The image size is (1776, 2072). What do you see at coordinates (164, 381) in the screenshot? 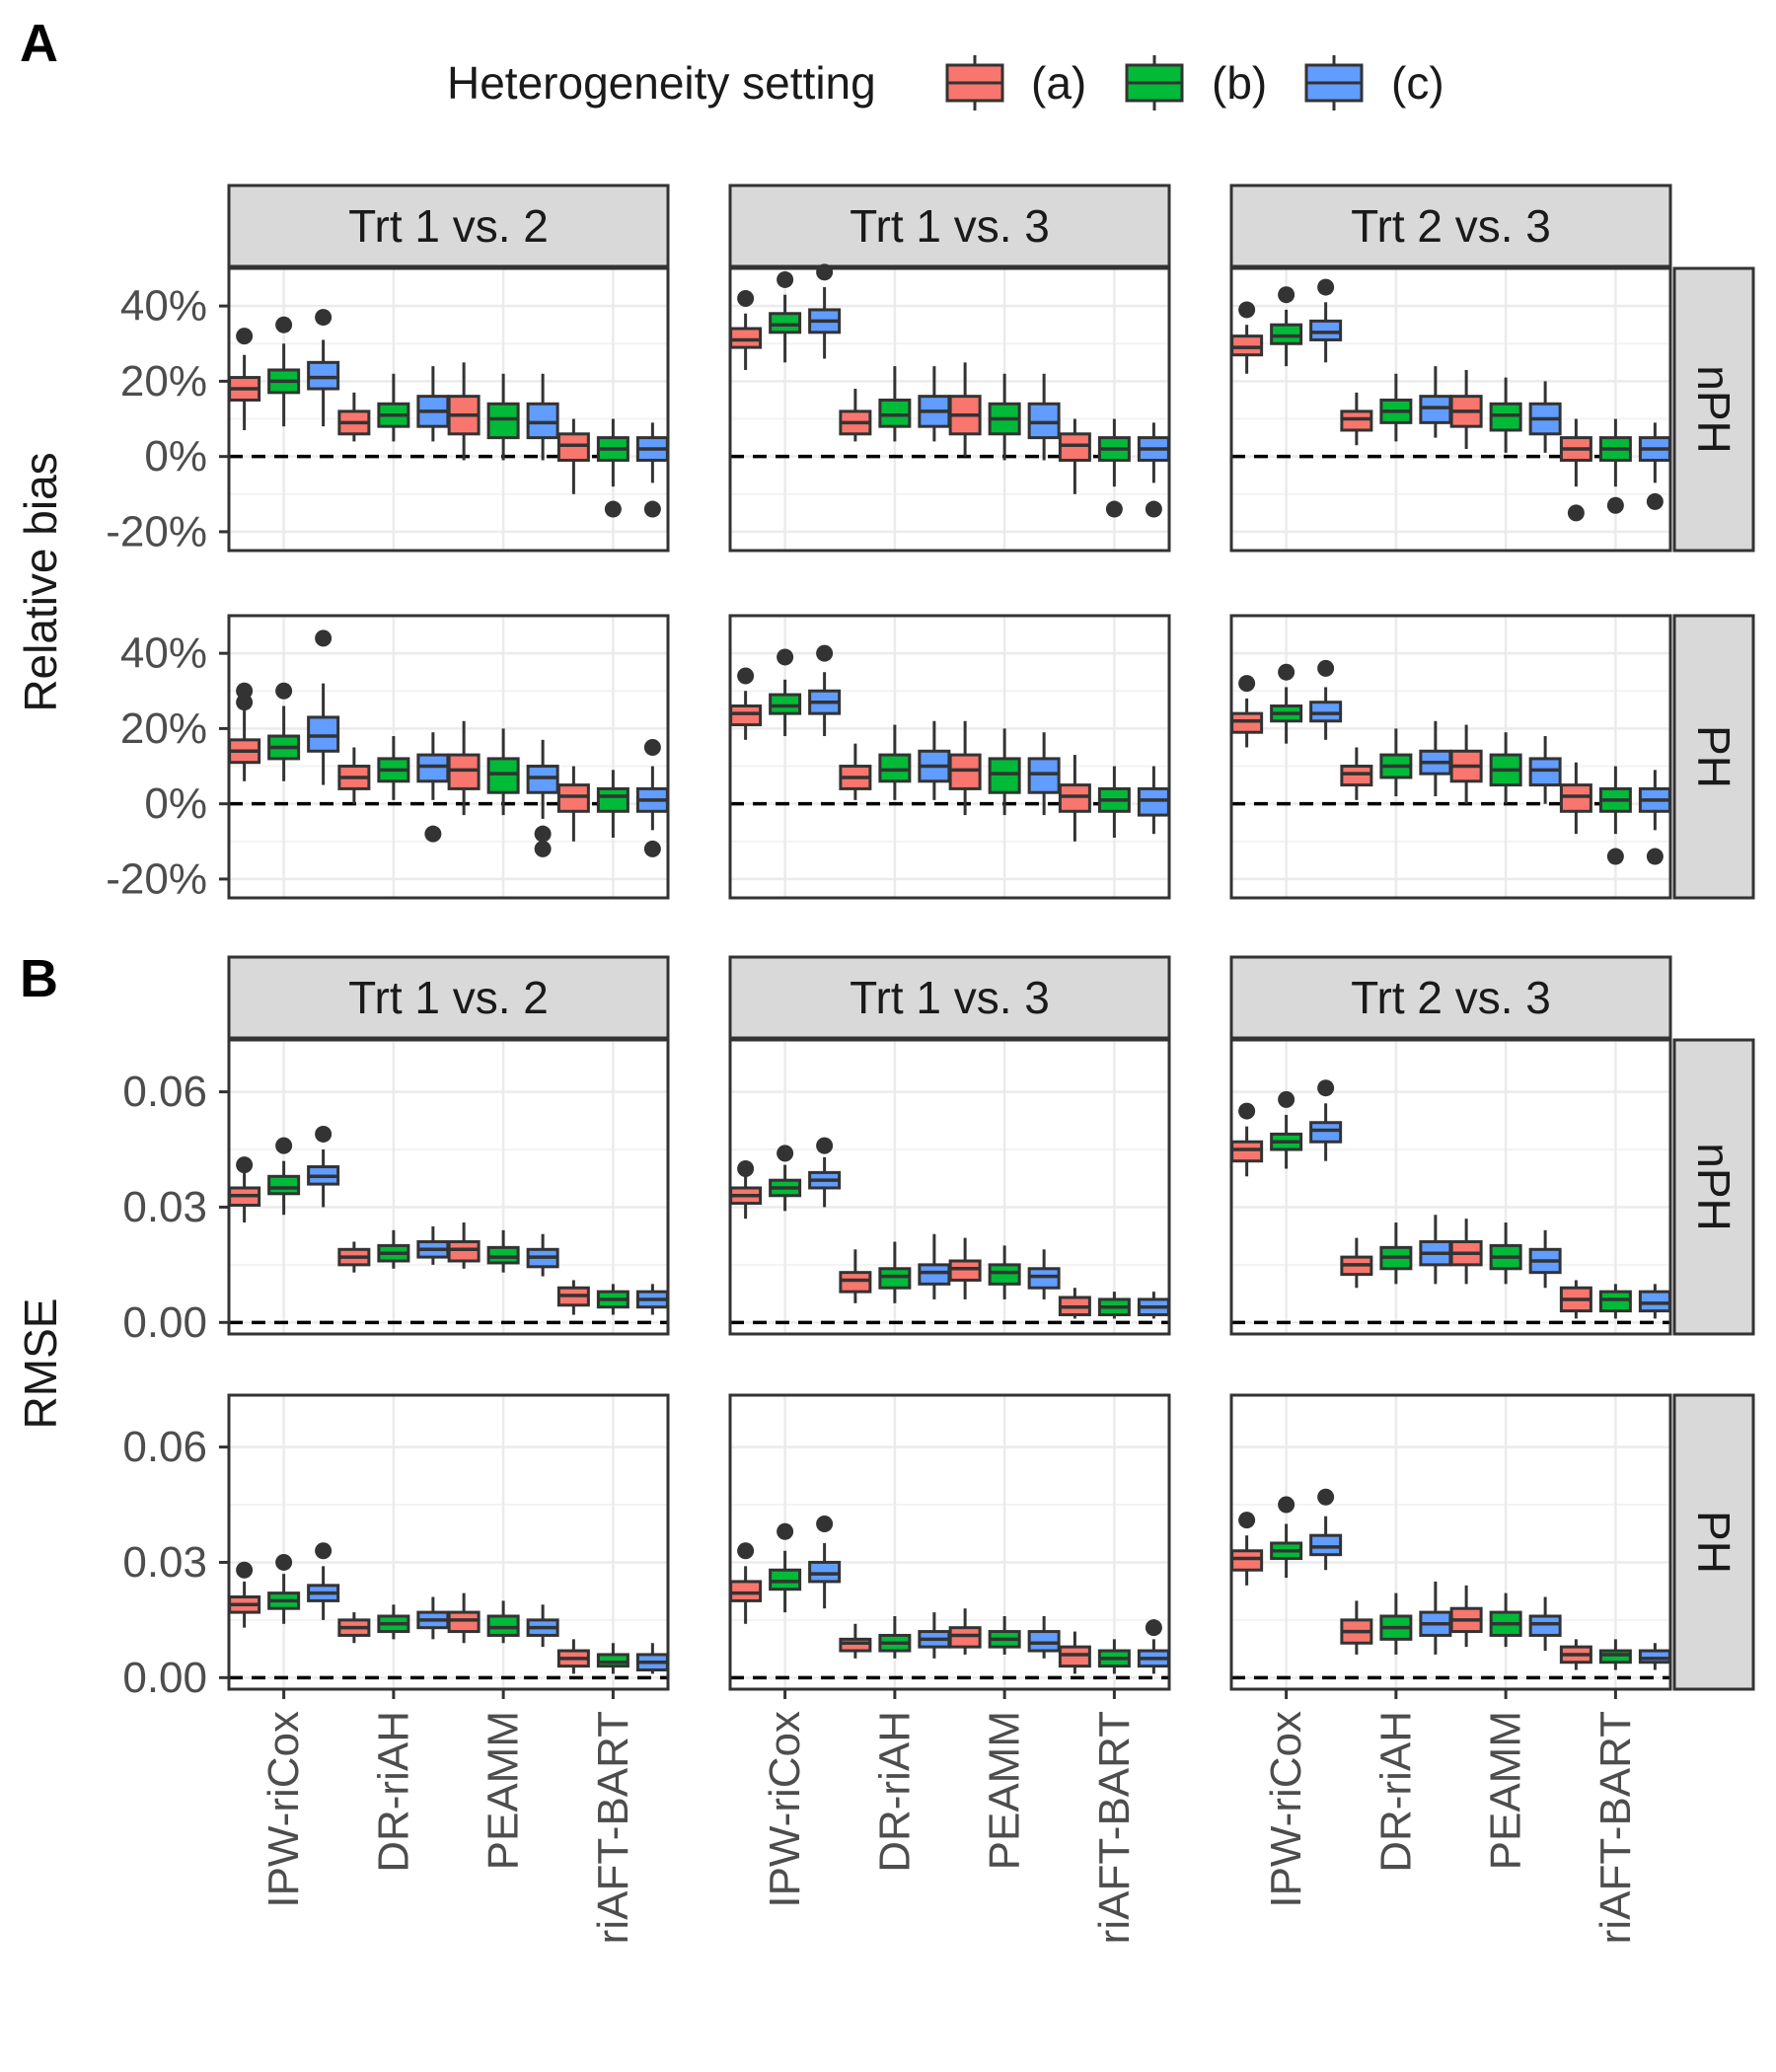
I see `y-tick-label: 20%` at bounding box center [164, 381].